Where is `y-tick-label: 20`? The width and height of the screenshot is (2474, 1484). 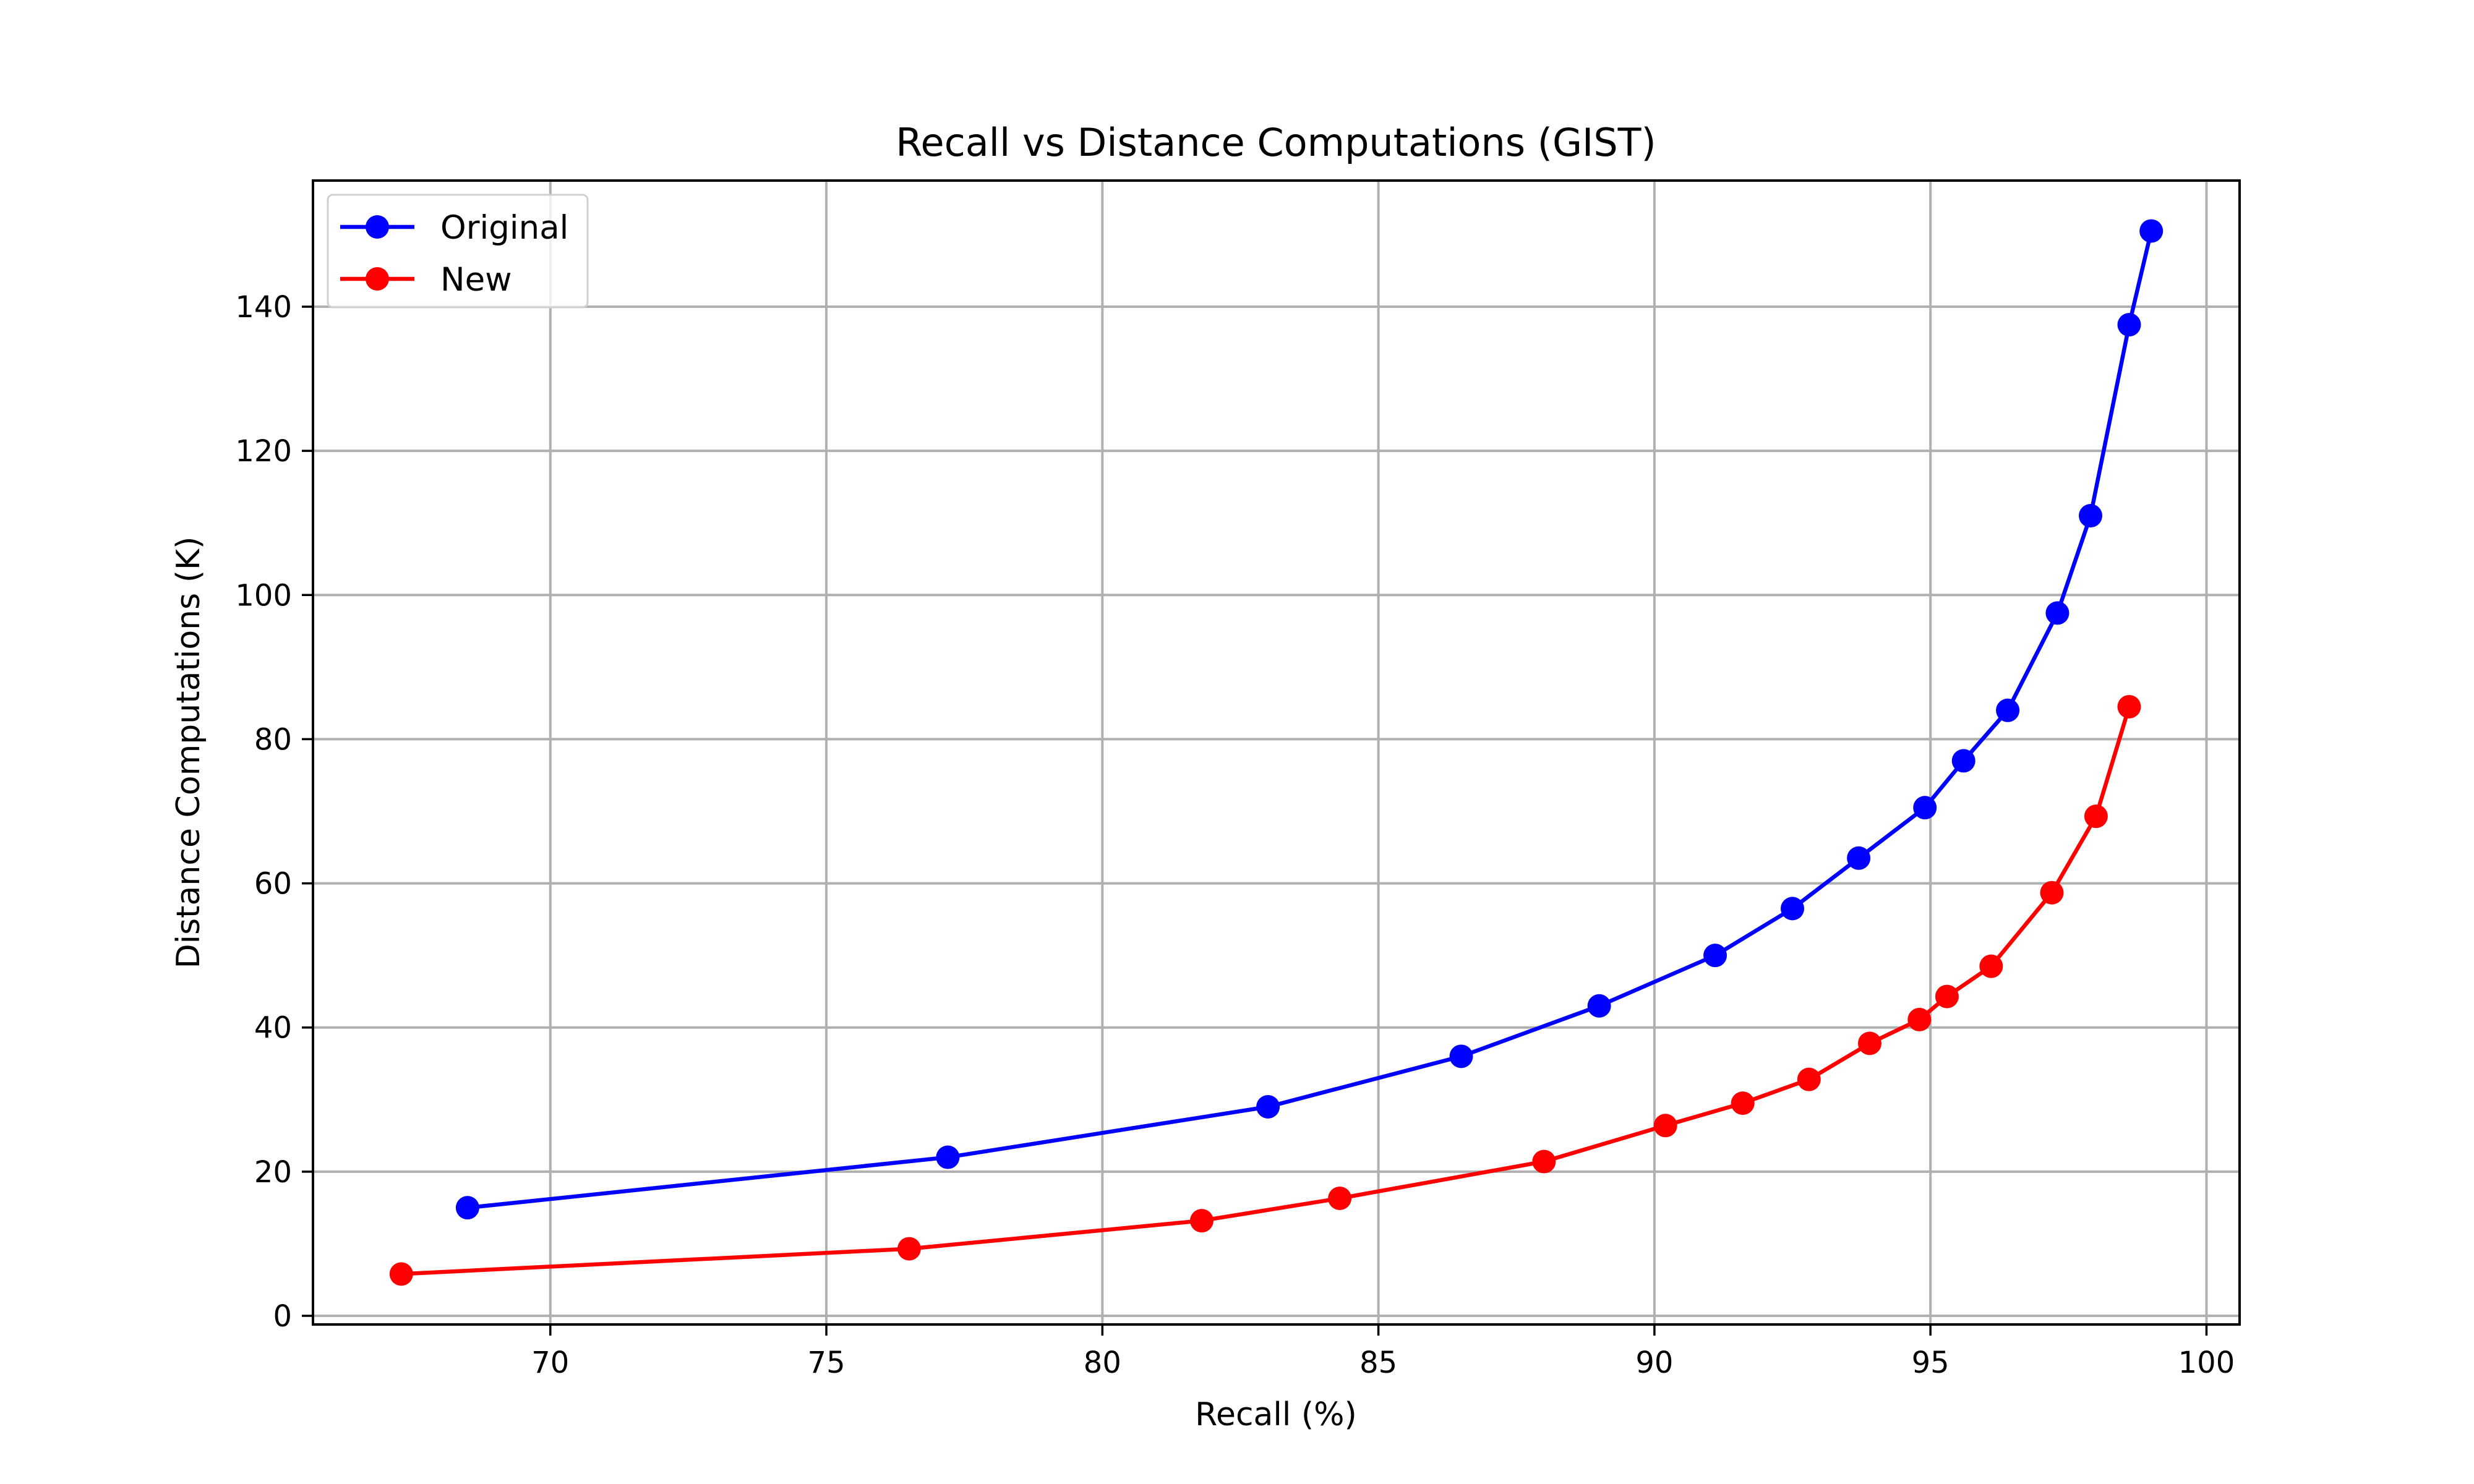
y-tick-label: 20 is located at coordinates (273, 1172).